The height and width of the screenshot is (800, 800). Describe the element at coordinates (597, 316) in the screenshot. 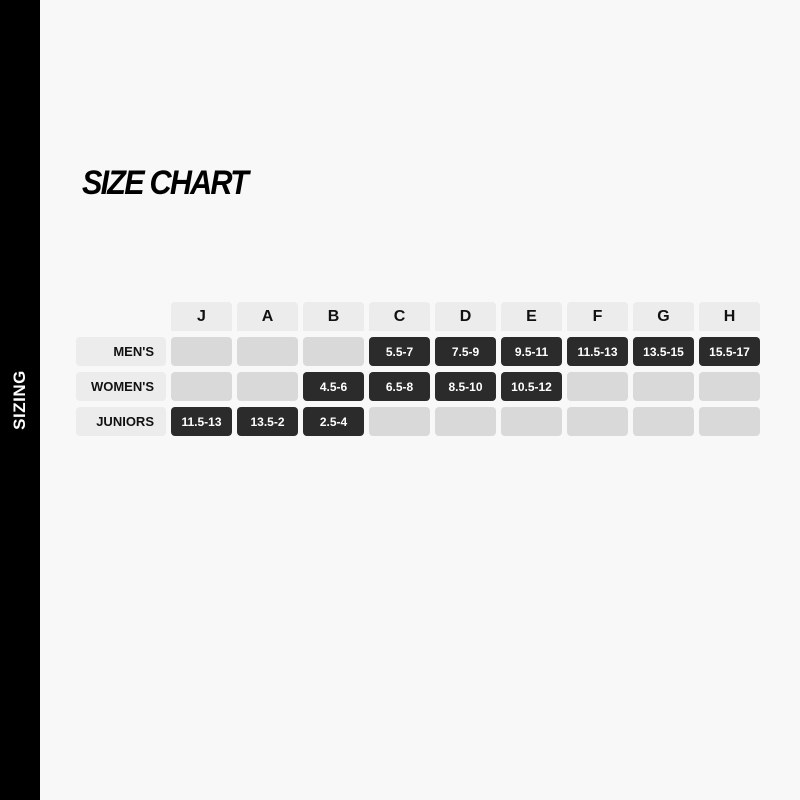

I see `column-header: F` at that location.